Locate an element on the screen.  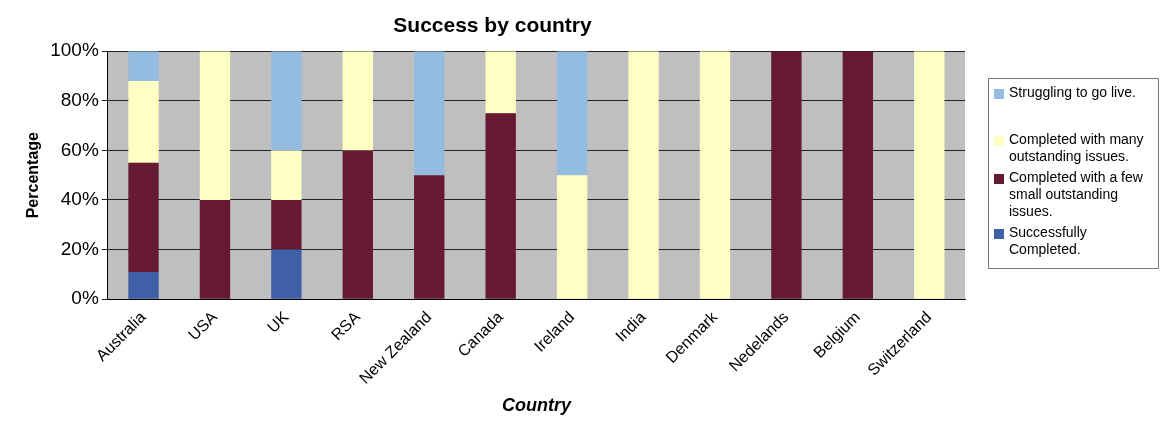
y-axis-title: Percentage is located at coordinates (33, 175).